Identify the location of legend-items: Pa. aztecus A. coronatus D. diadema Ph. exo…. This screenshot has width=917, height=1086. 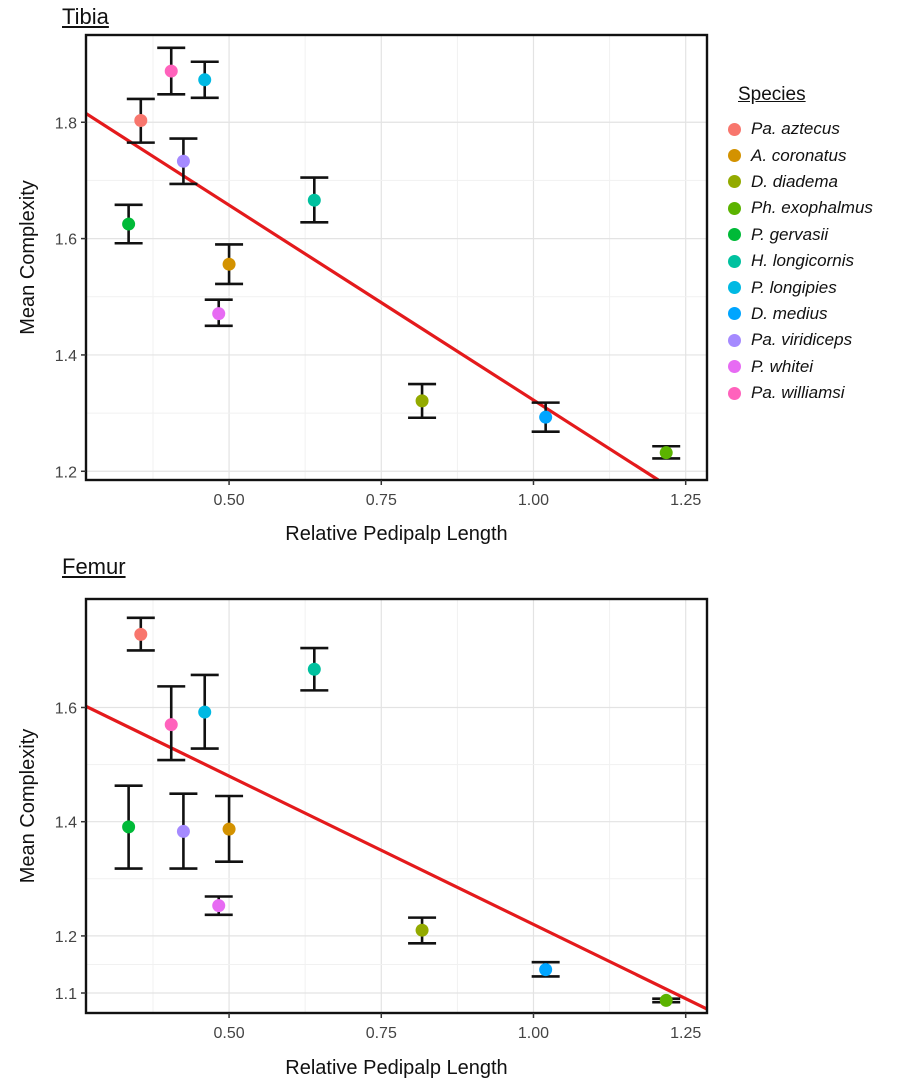
(820, 261).